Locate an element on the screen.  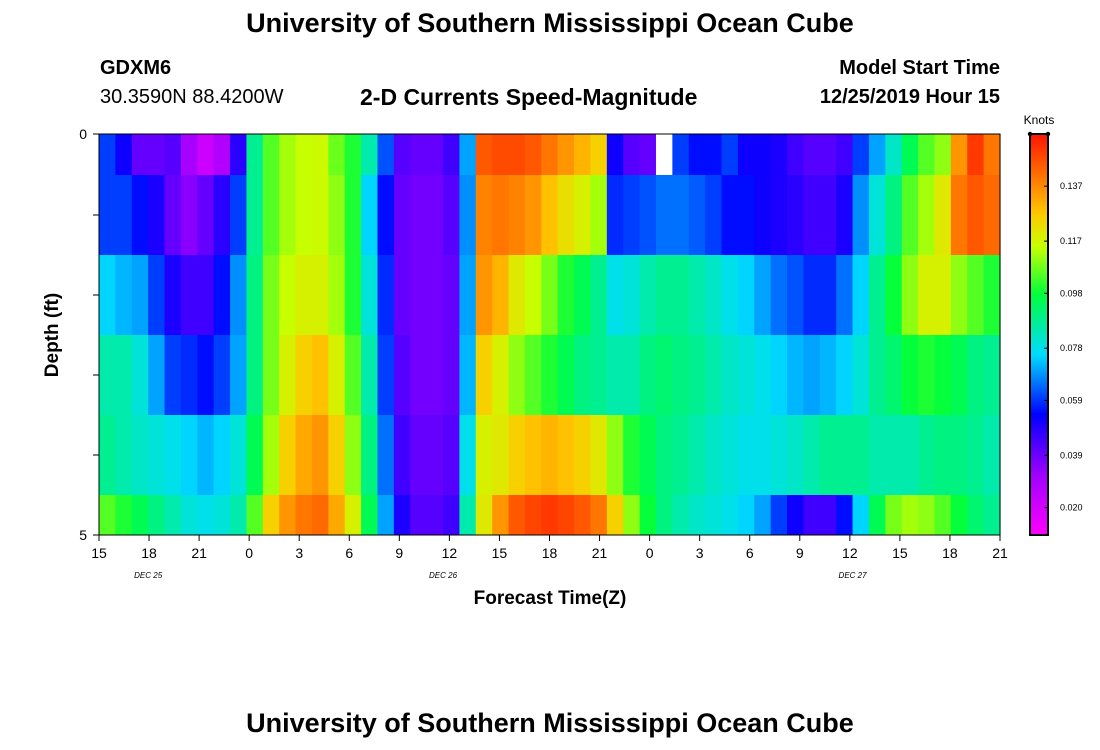
colorbar-tick-label: 0.137 is located at coordinates (1071, 186).